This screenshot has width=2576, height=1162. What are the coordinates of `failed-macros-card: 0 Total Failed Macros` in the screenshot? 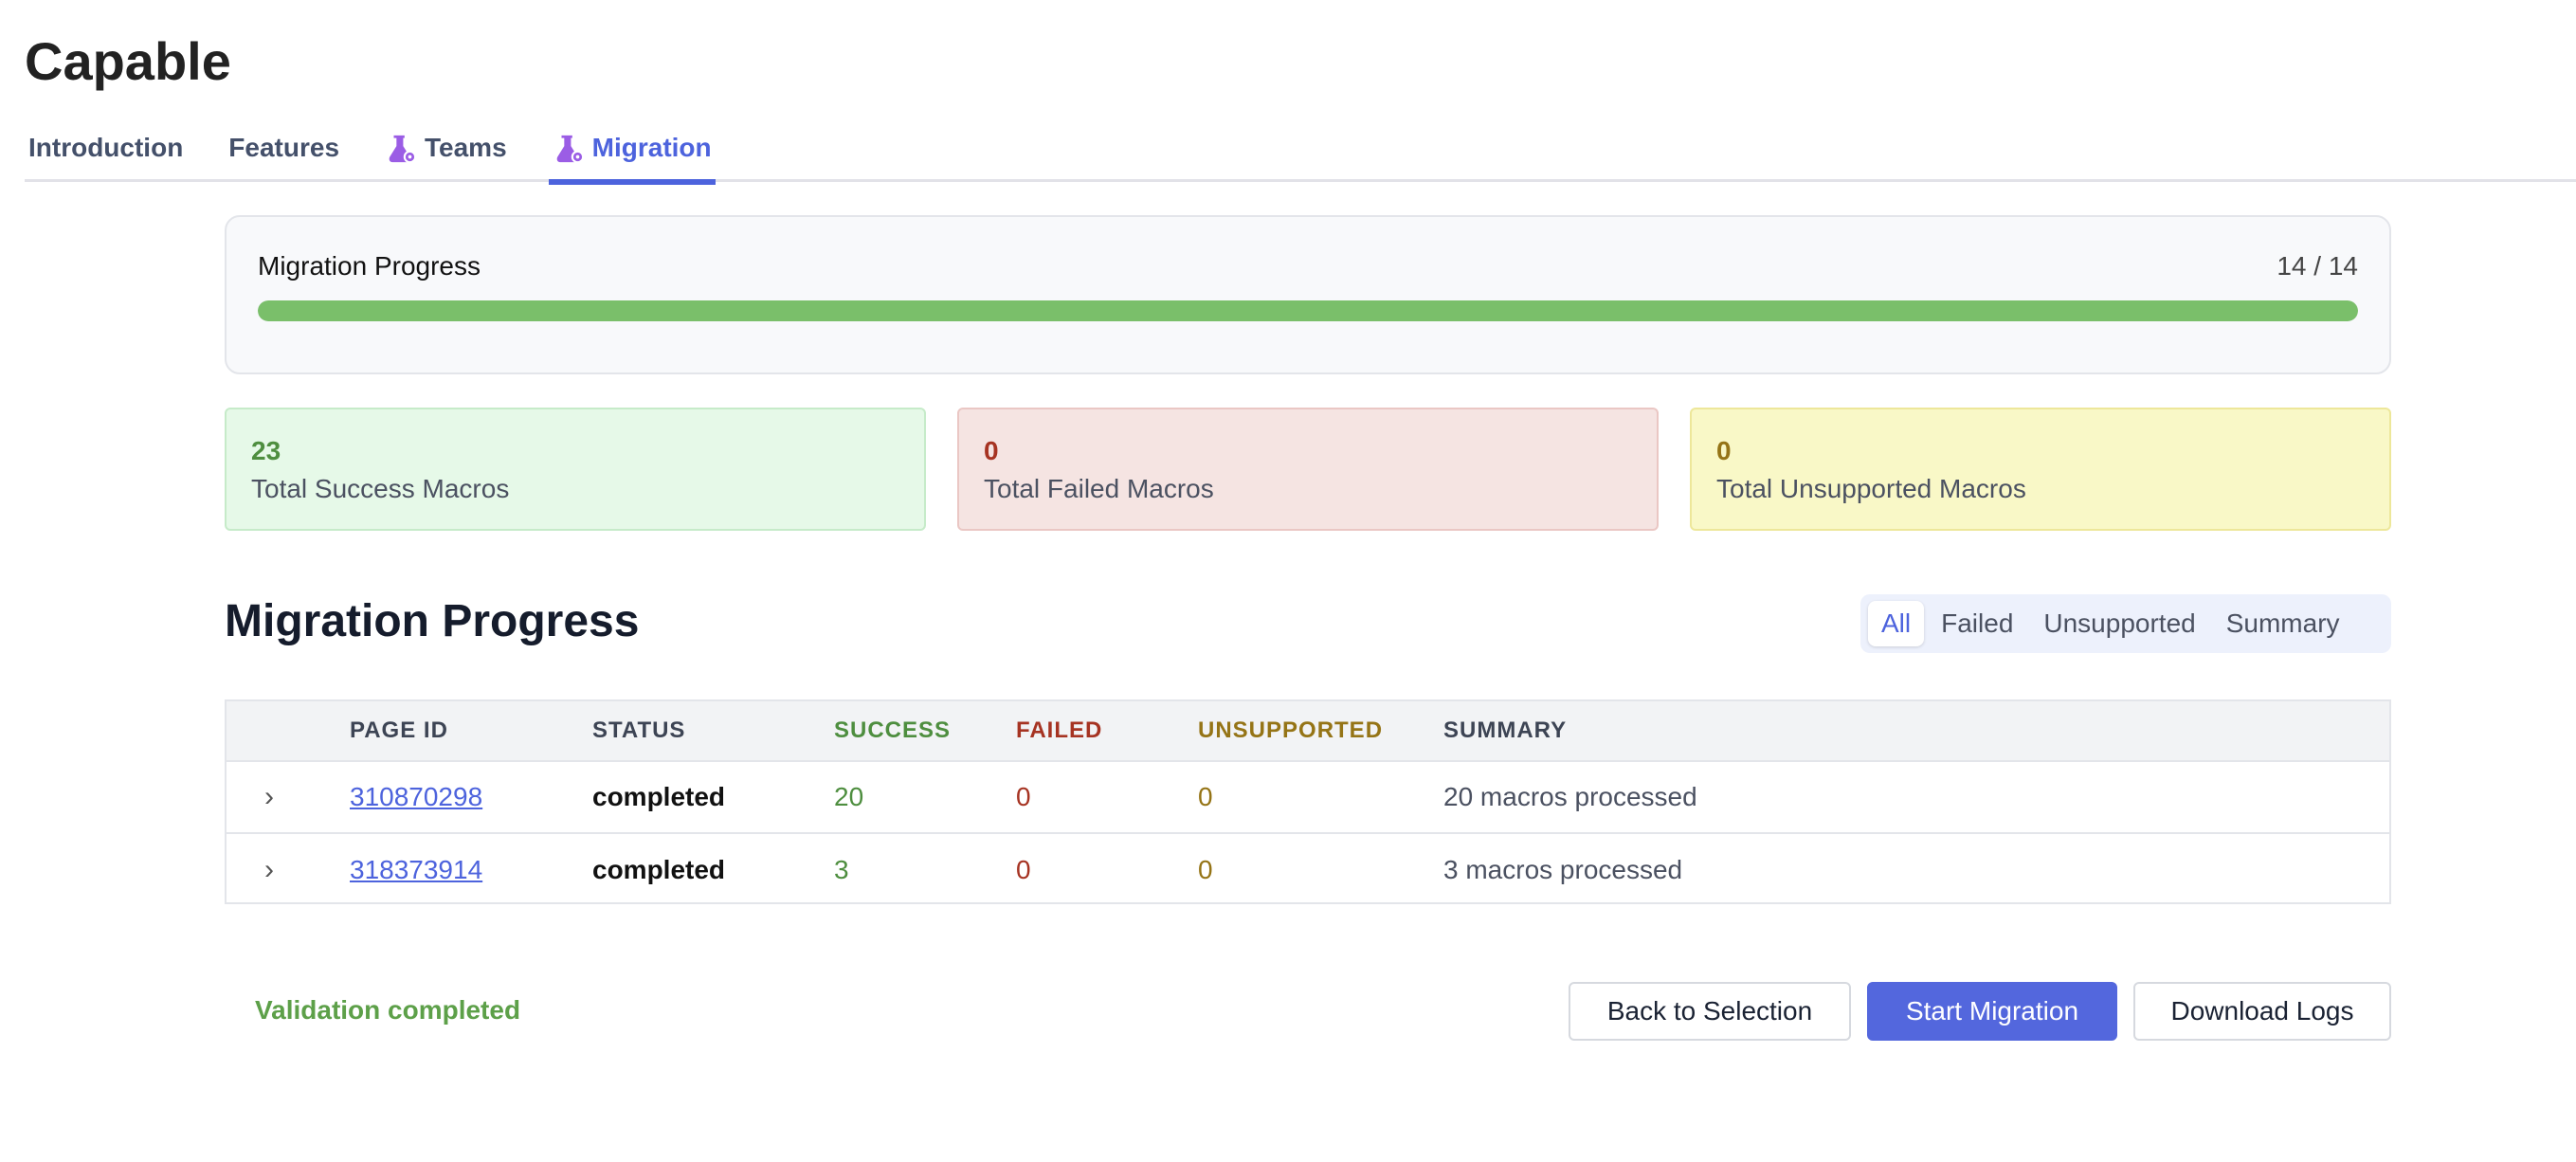 It's located at (1308, 469).